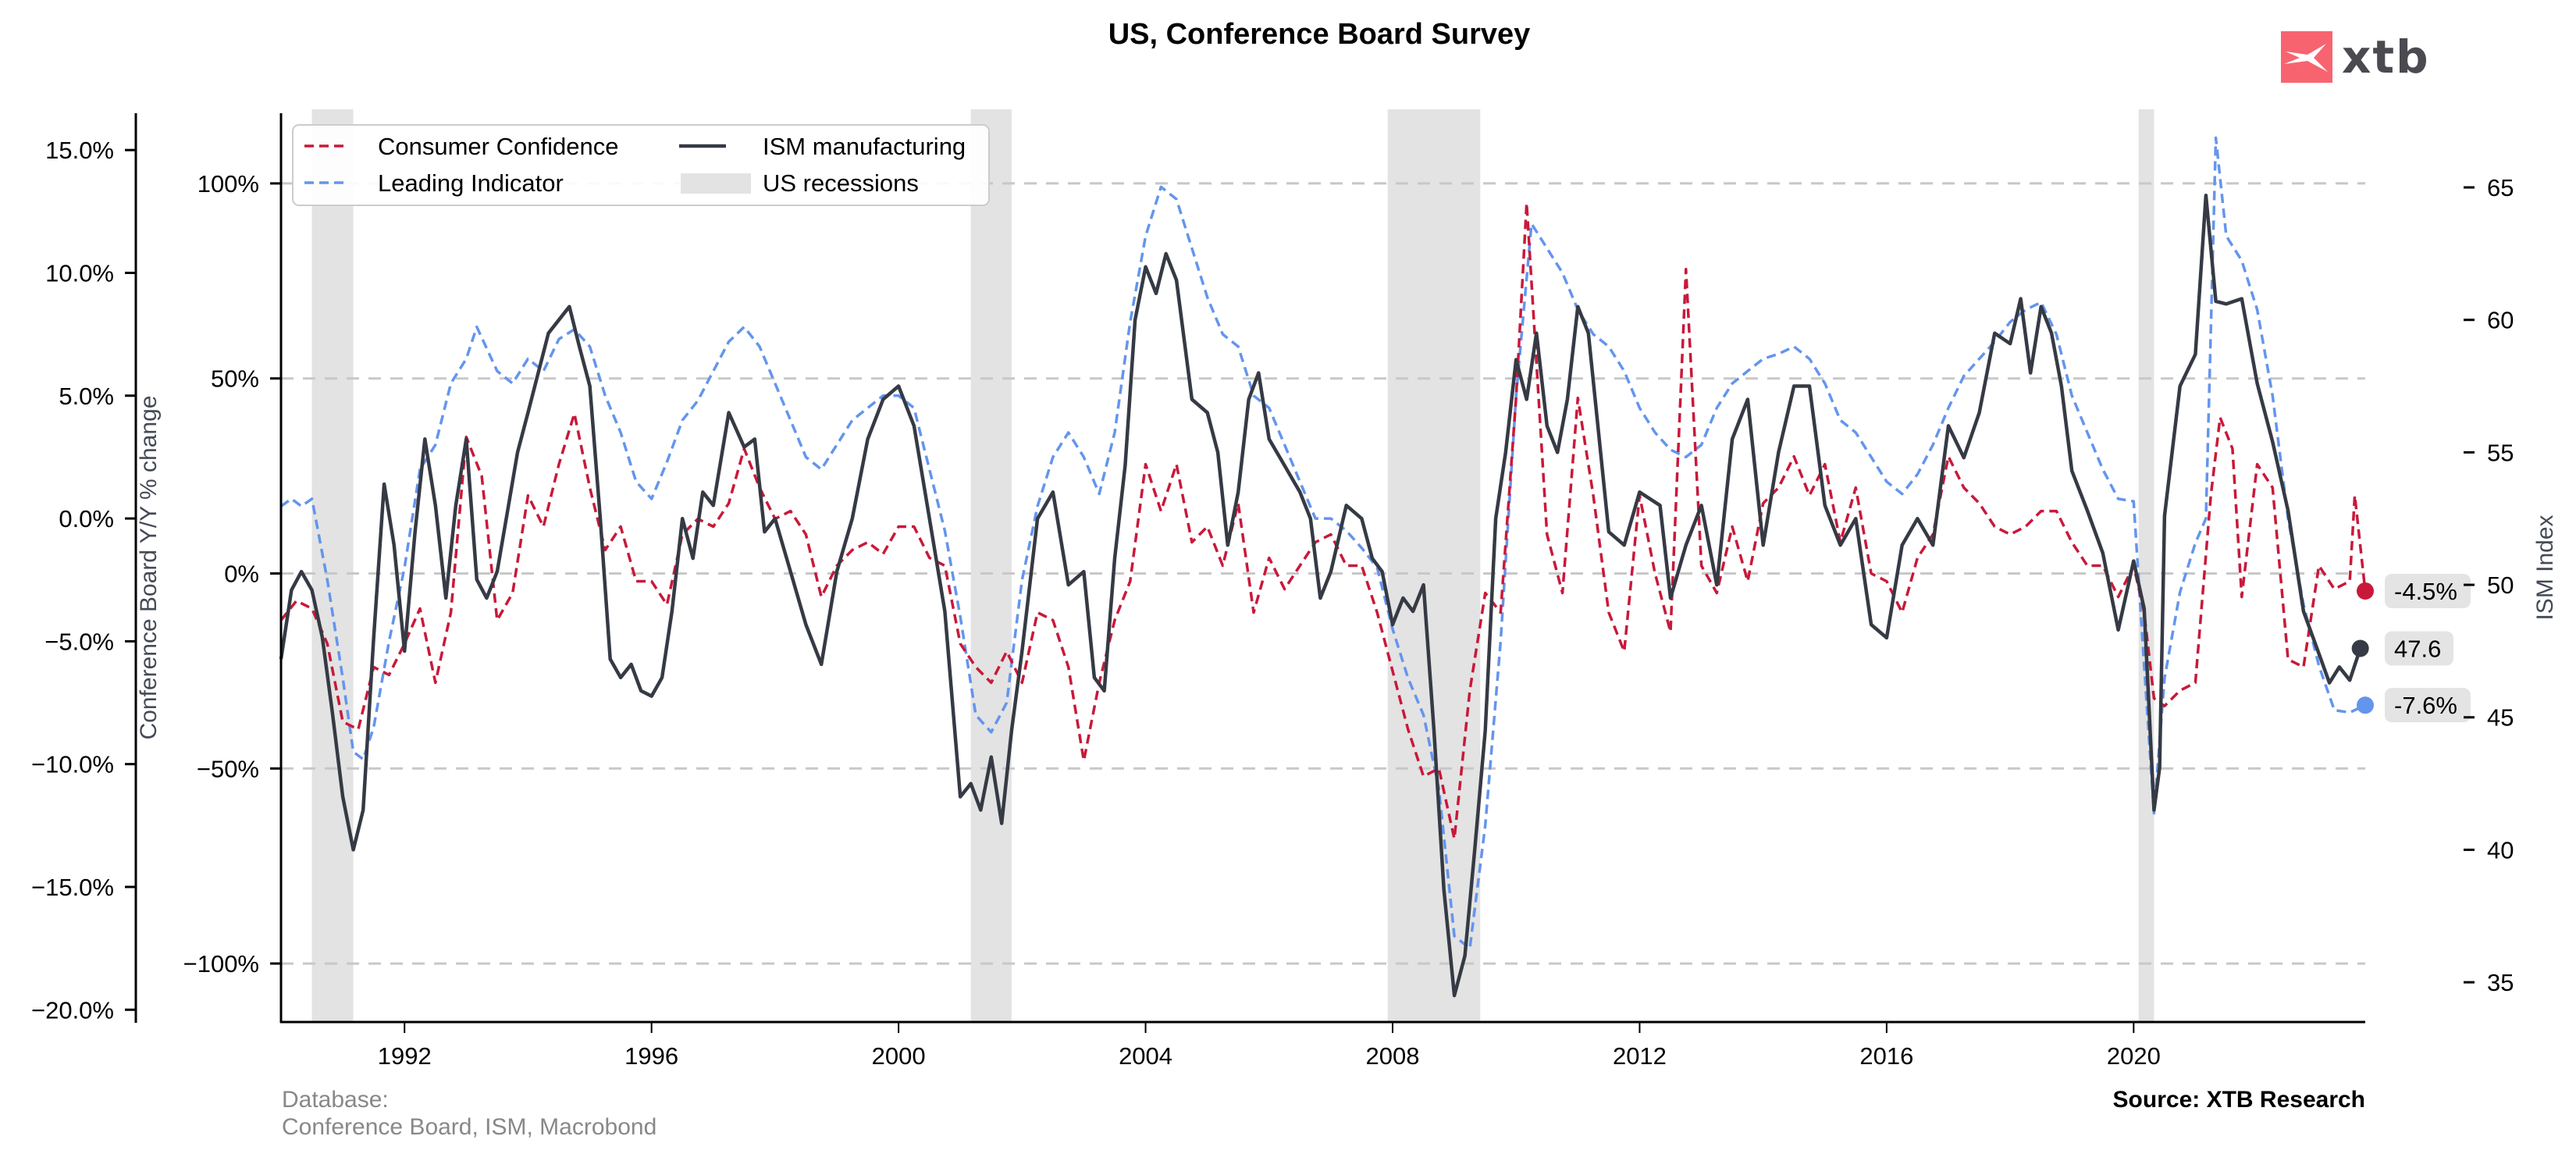  What do you see at coordinates (1145, 1056) in the screenshot?
I see `x-tick-label: 2004` at bounding box center [1145, 1056].